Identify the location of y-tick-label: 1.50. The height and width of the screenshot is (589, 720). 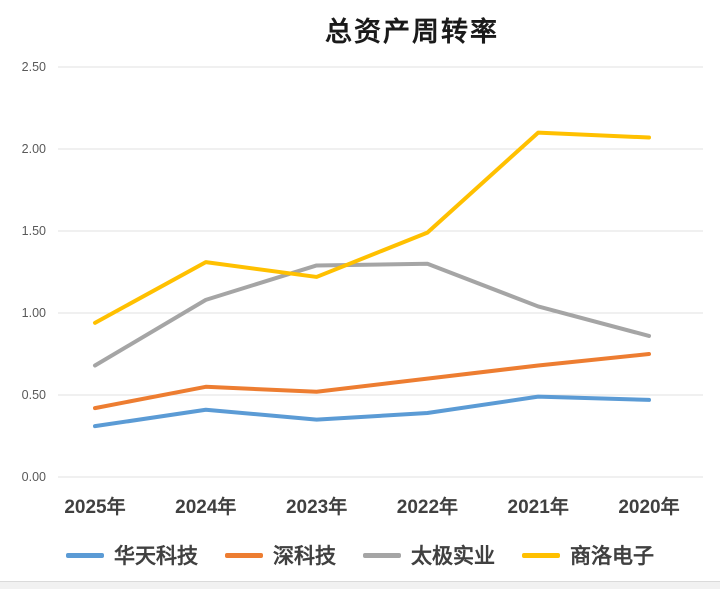
(33, 231).